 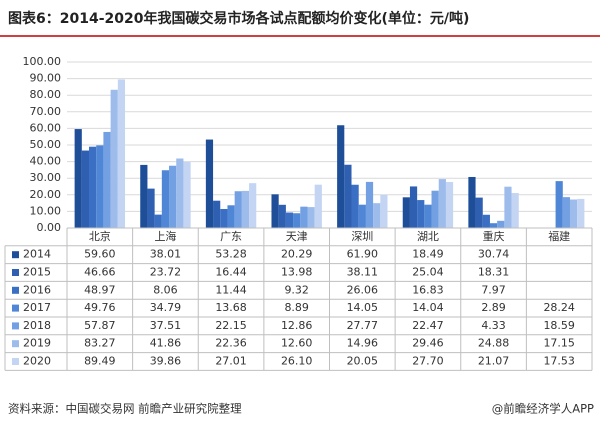 I want to click on y-tick-label: 70.00, so click(x=46, y=111).